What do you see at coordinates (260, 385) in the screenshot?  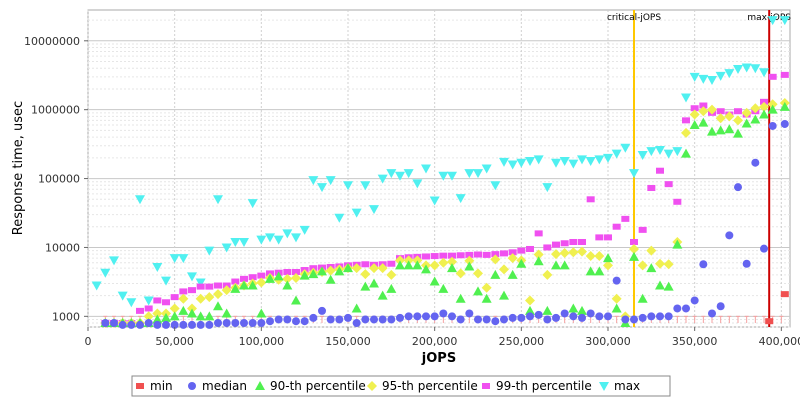 I see `legend-swatch` at bounding box center [260, 385].